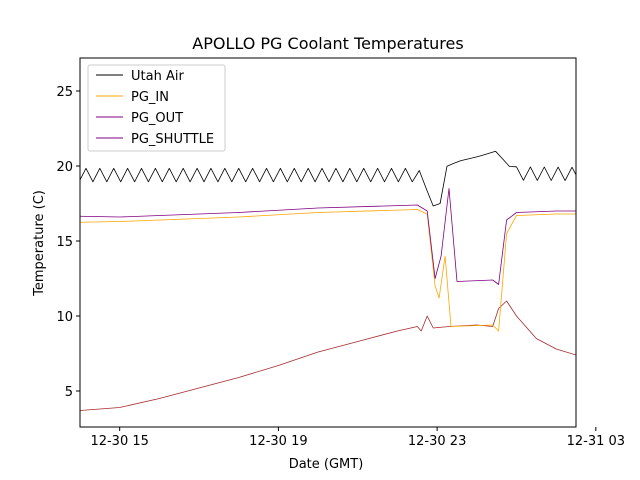  Describe the element at coordinates (64, 92) in the screenshot. I see `y-tick-label: 25` at that location.